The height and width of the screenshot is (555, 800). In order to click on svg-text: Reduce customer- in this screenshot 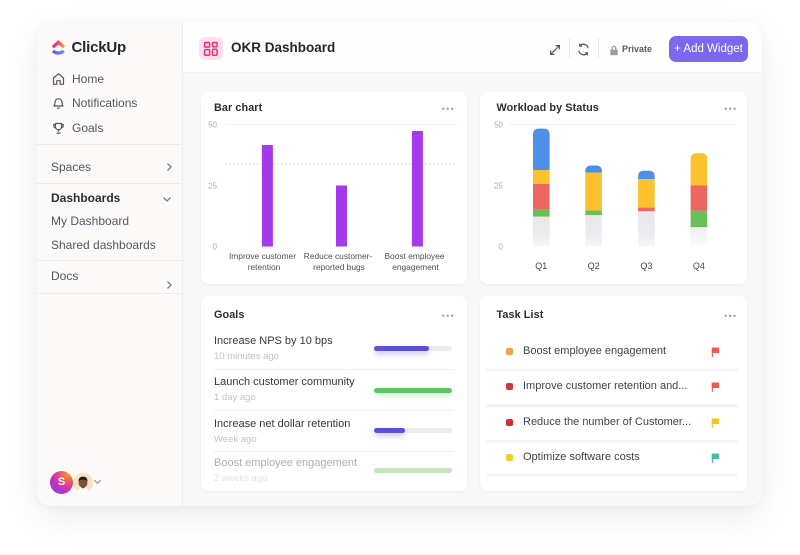, I will do `click(338, 256)`.